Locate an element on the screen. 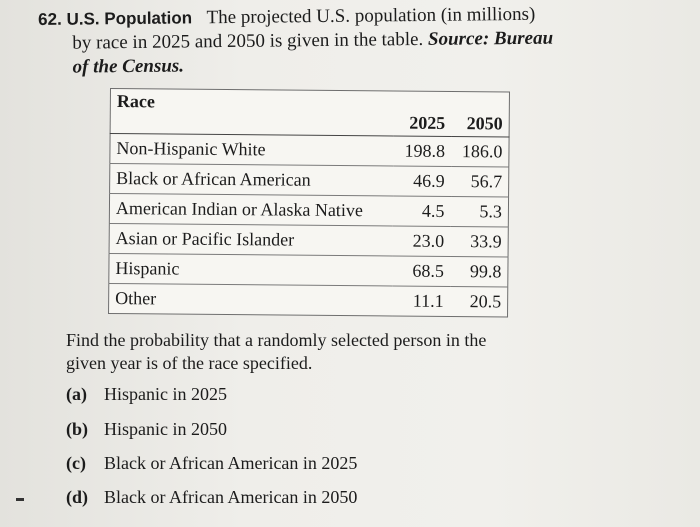 Image resolution: width=700 pixels, height=527 pixels. race-cell: Non-Hispanic White is located at coordinates (251, 149).